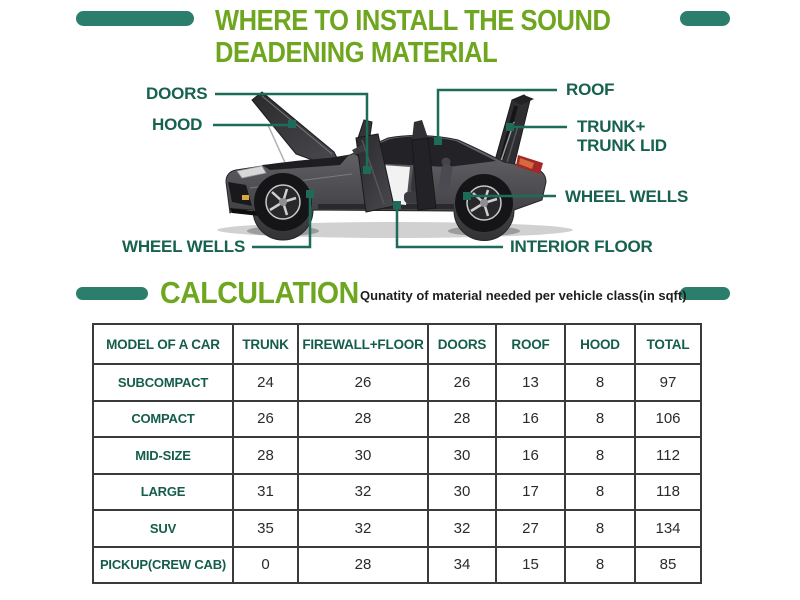  I want to click on model-cell: LARGE, so click(163, 491).